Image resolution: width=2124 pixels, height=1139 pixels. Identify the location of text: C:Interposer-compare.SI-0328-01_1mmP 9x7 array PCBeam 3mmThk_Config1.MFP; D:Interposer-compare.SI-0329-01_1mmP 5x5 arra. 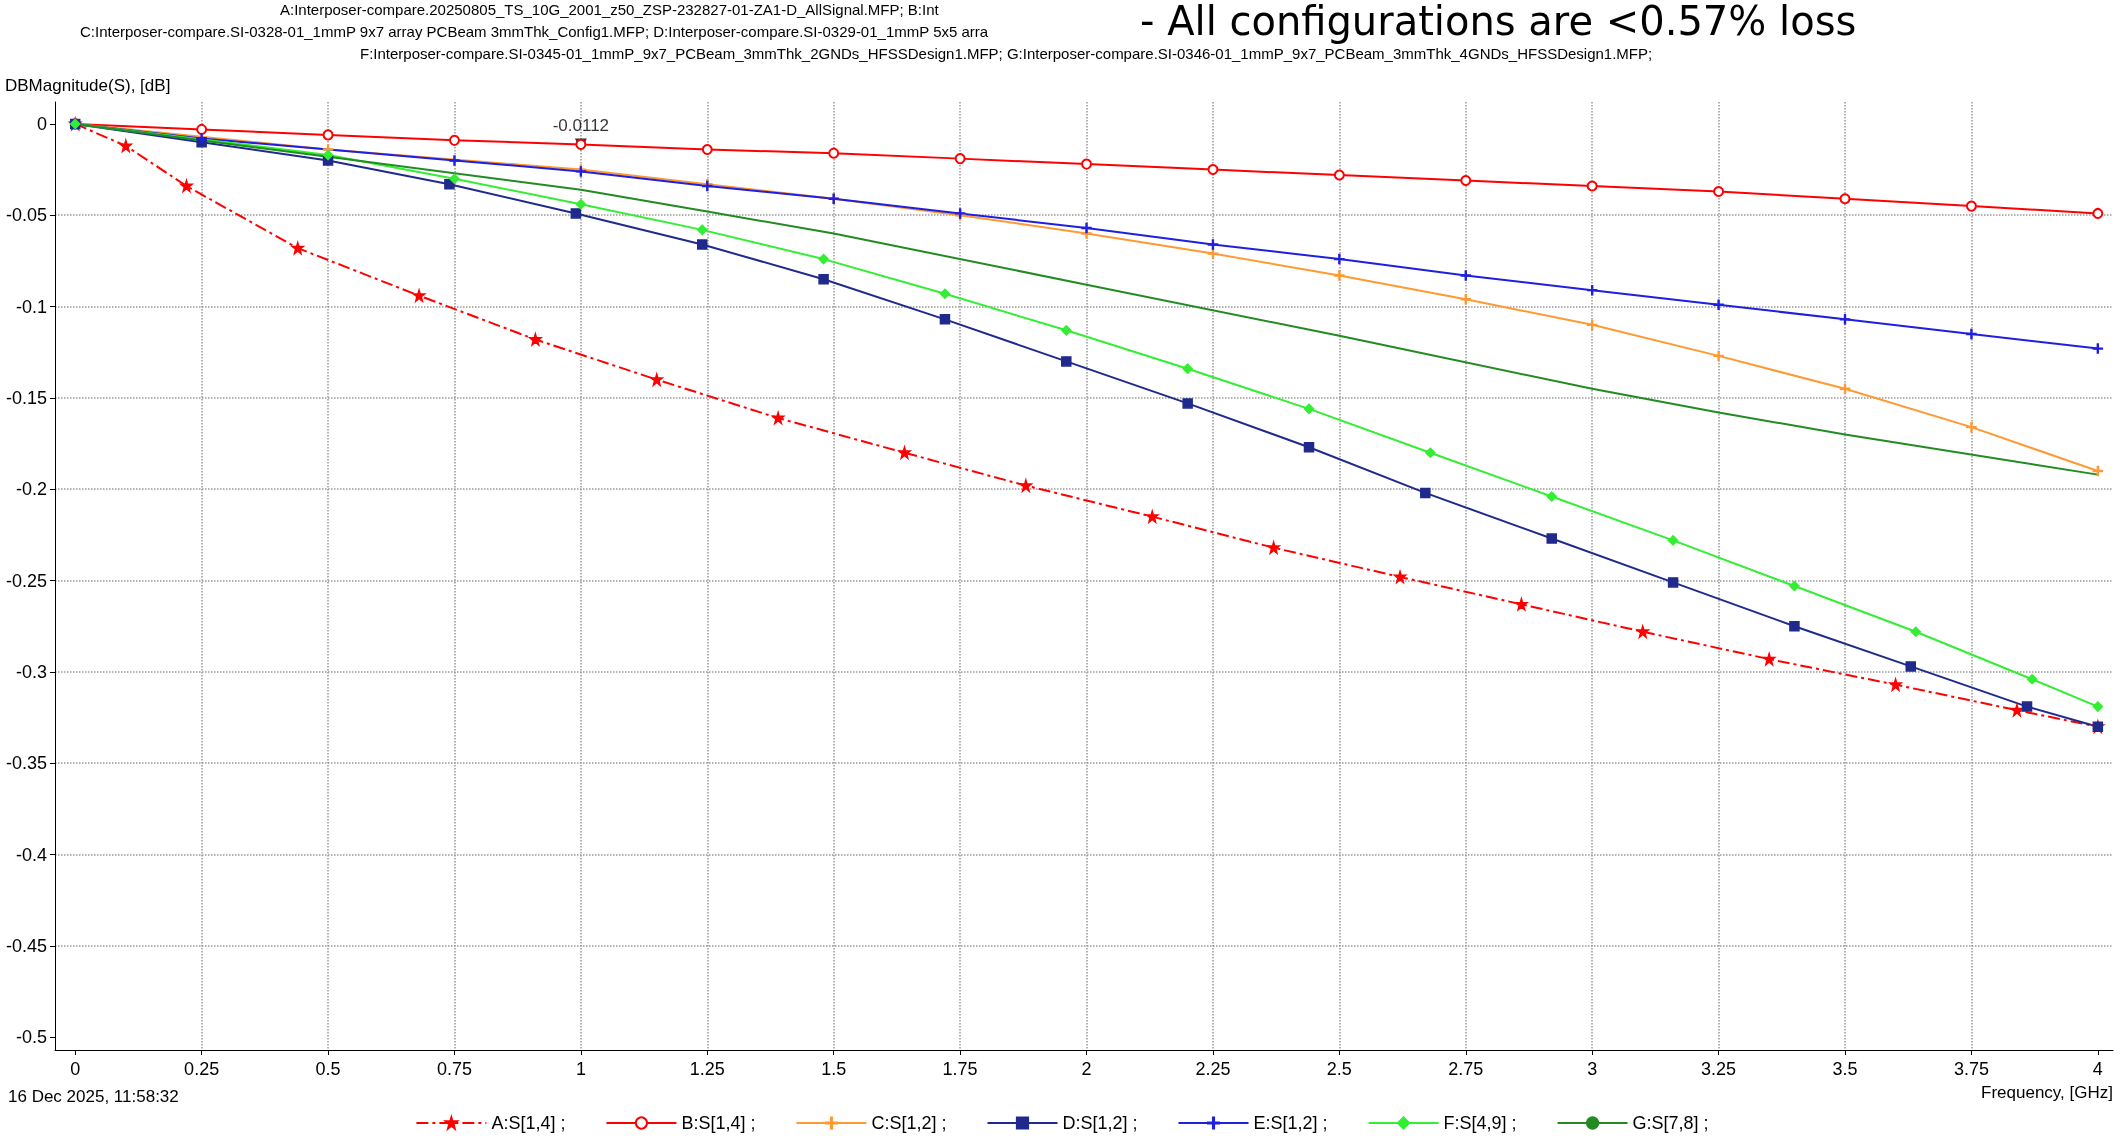
(534, 31).